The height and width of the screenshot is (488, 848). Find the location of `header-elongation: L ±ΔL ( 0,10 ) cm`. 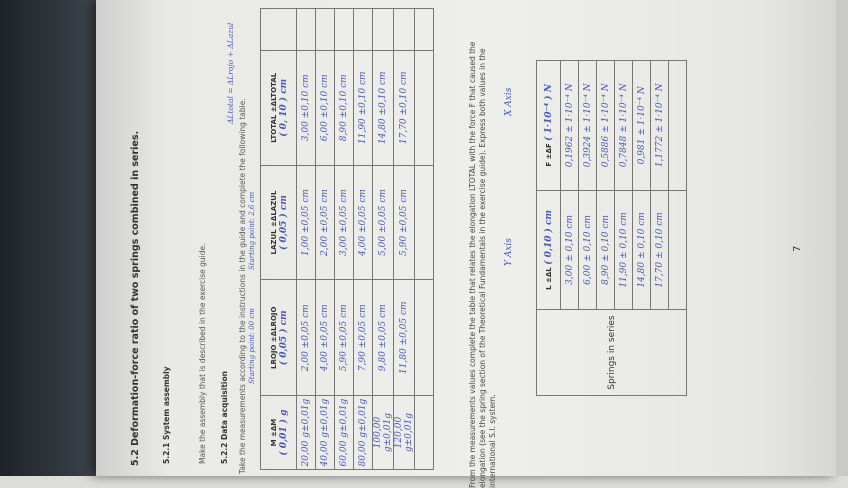

header-elongation: L ±ΔL ( 0,10 ) cm is located at coordinates (548, 250).